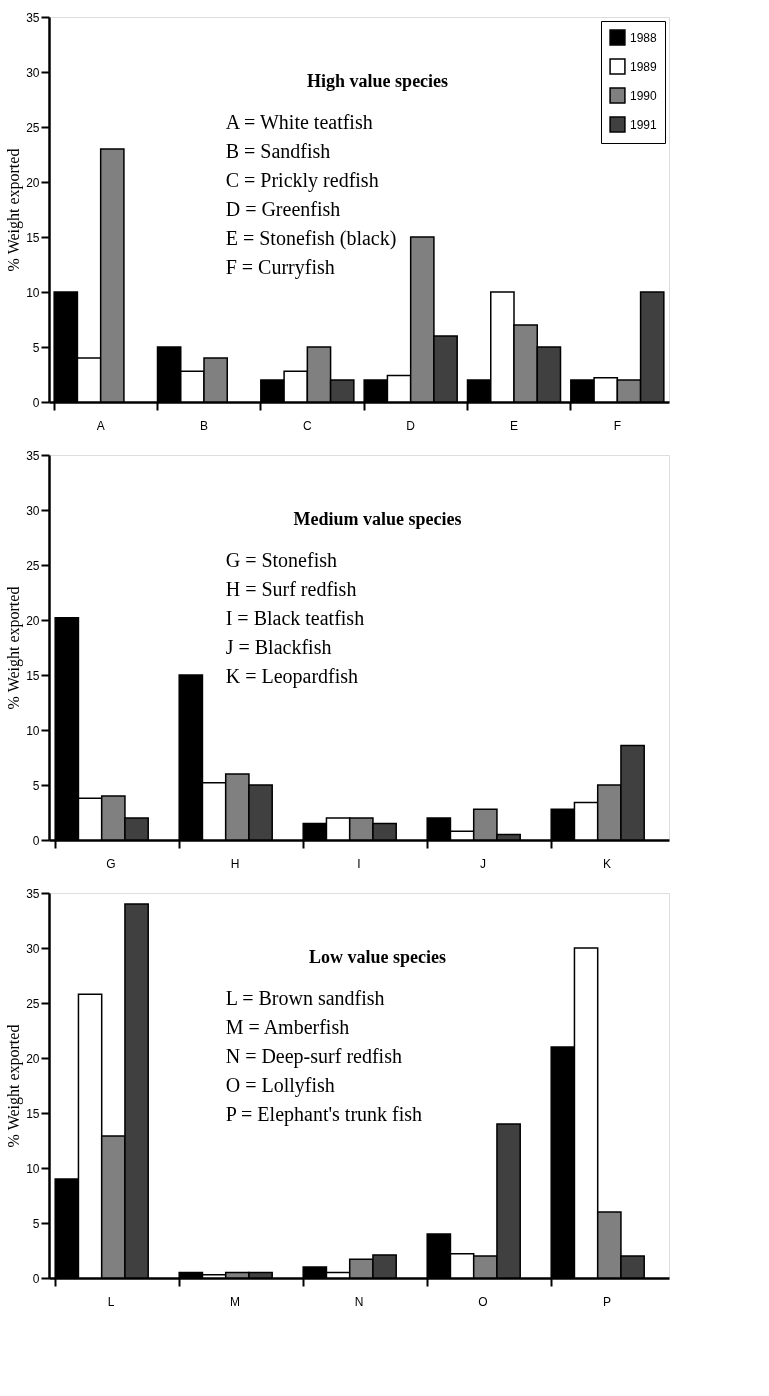 This screenshot has height=1396, width=769. I want to click on x-tick-label: E, so click(514, 425).